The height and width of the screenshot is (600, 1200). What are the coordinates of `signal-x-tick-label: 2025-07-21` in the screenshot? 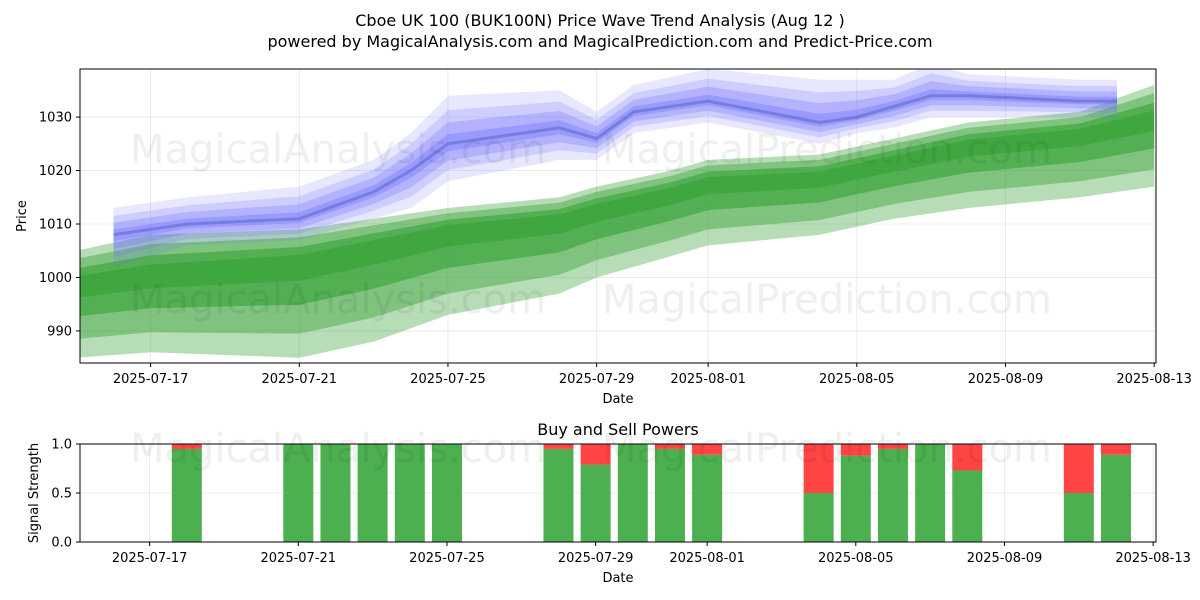 It's located at (299, 558).